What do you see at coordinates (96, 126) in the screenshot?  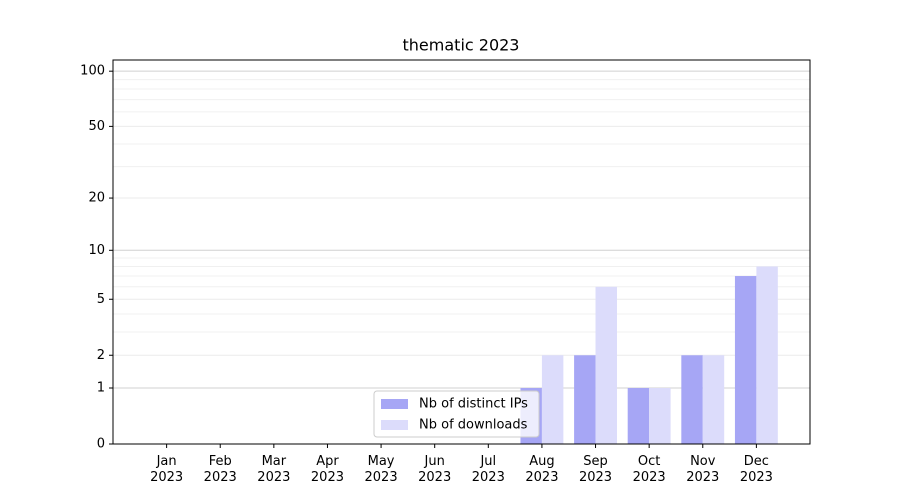 I see `y-tick-label: 50` at bounding box center [96, 126].